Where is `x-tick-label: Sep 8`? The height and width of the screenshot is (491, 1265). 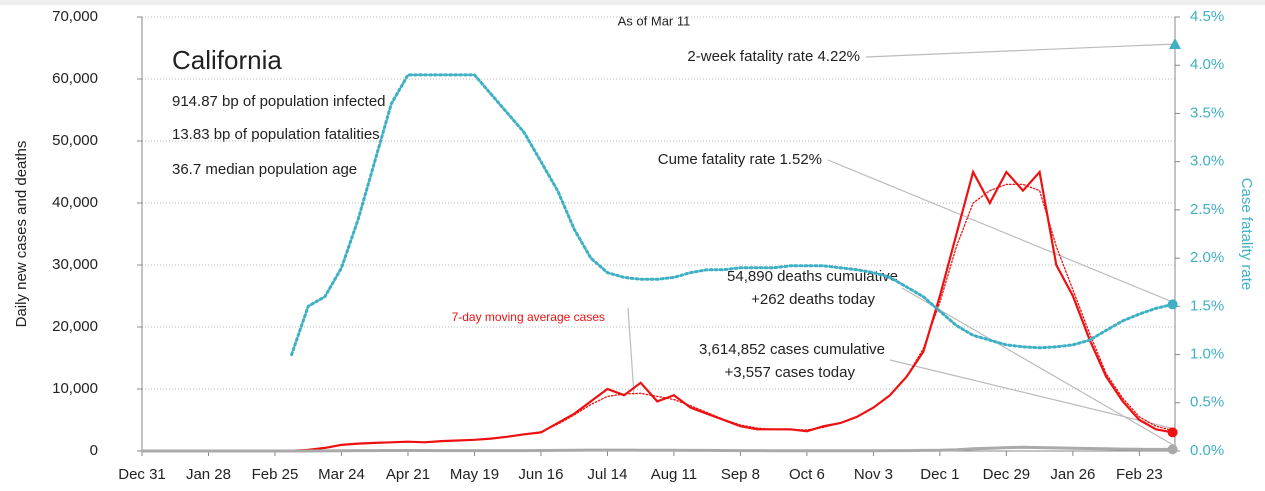 x-tick-label: Sep 8 is located at coordinates (740, 474).